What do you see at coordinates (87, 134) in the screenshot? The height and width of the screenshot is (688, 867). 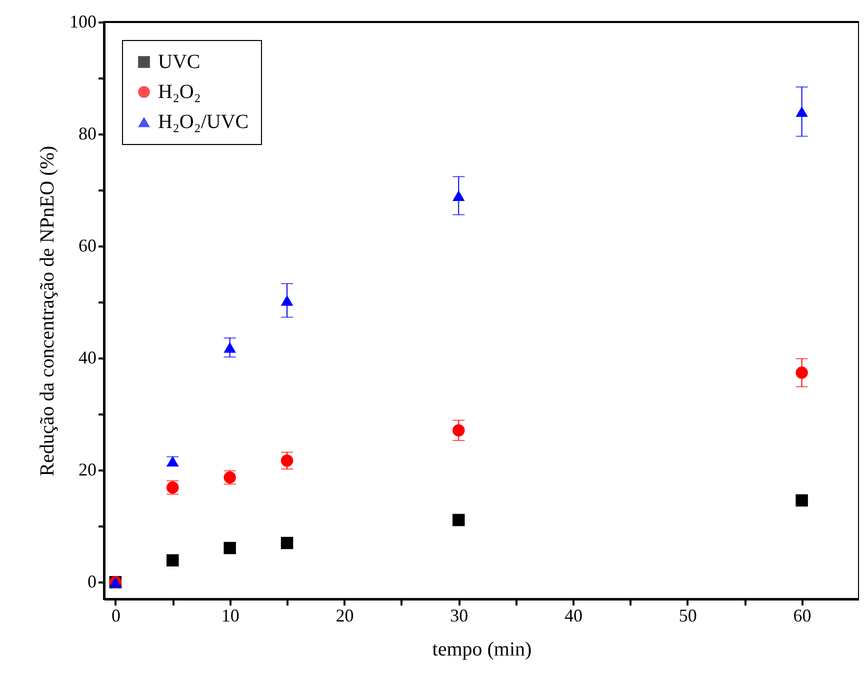 I see `y-tick-label: 80` at bounding box center [87, 134].